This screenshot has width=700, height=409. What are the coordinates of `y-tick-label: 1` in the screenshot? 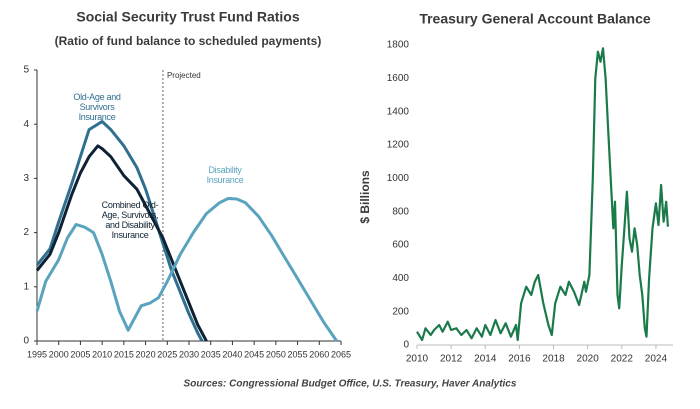 It's located at (26, 286).